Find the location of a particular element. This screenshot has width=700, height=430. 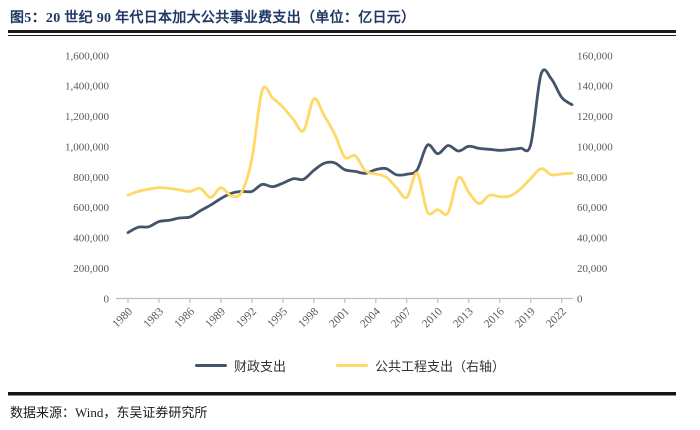

svg-text: 100,000 is located at coordinates (595, 147).